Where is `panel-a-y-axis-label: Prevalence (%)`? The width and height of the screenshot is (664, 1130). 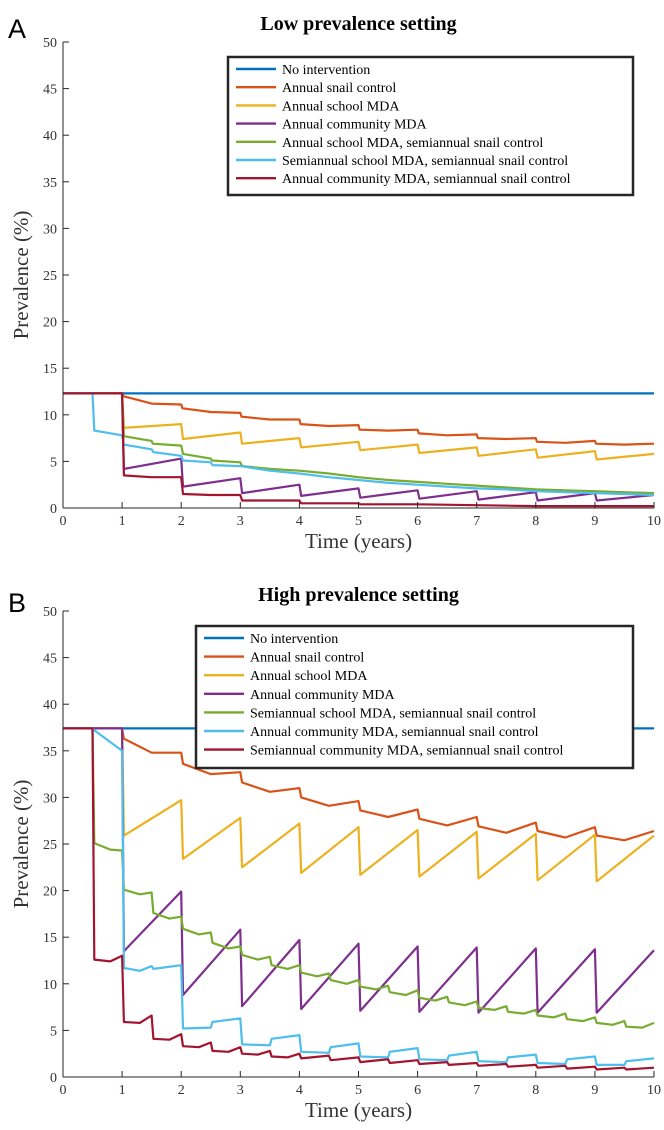 panel-a-y-axis-label: Prevalence (%) is located at coordinates (21, 275).